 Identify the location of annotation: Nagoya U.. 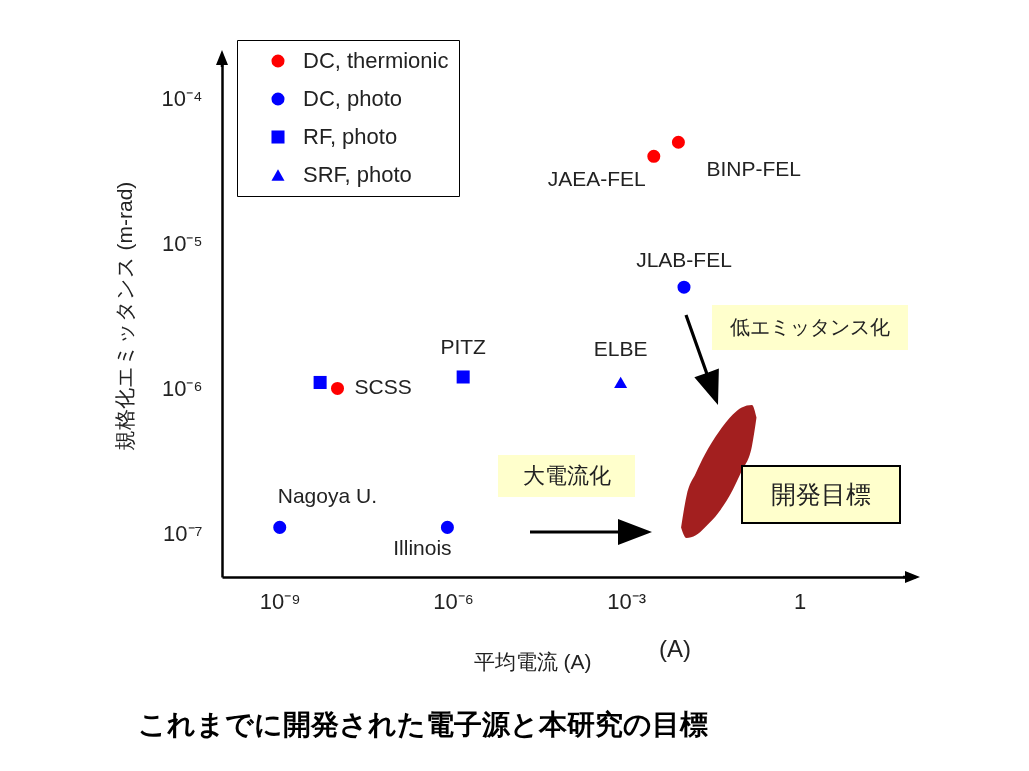
(327, 496).